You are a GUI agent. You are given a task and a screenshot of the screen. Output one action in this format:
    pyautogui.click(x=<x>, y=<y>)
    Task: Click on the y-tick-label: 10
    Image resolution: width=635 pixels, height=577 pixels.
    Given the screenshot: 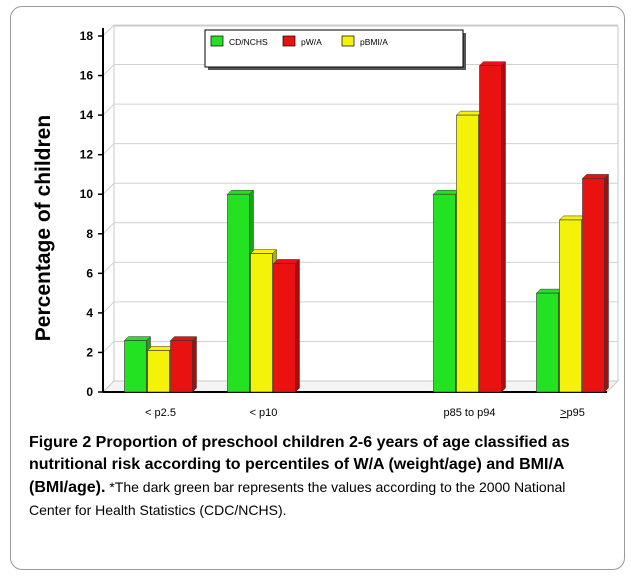 What is the action you would take?
    pyautogui.click(x=87, y=194)
    